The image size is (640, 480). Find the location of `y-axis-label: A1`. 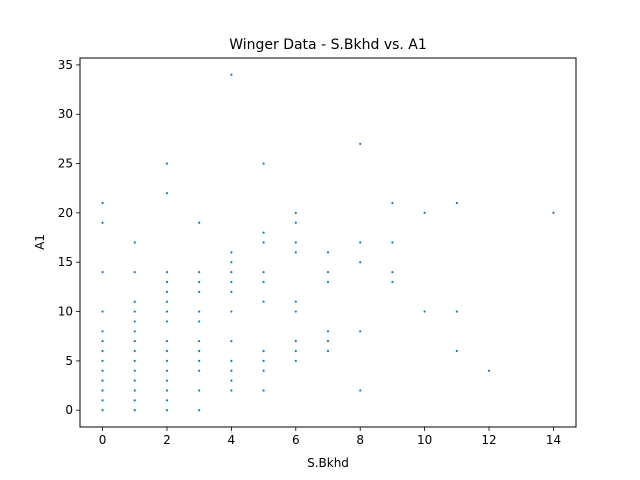

y-axis-label: A1 is located at coordinates (40, 242).